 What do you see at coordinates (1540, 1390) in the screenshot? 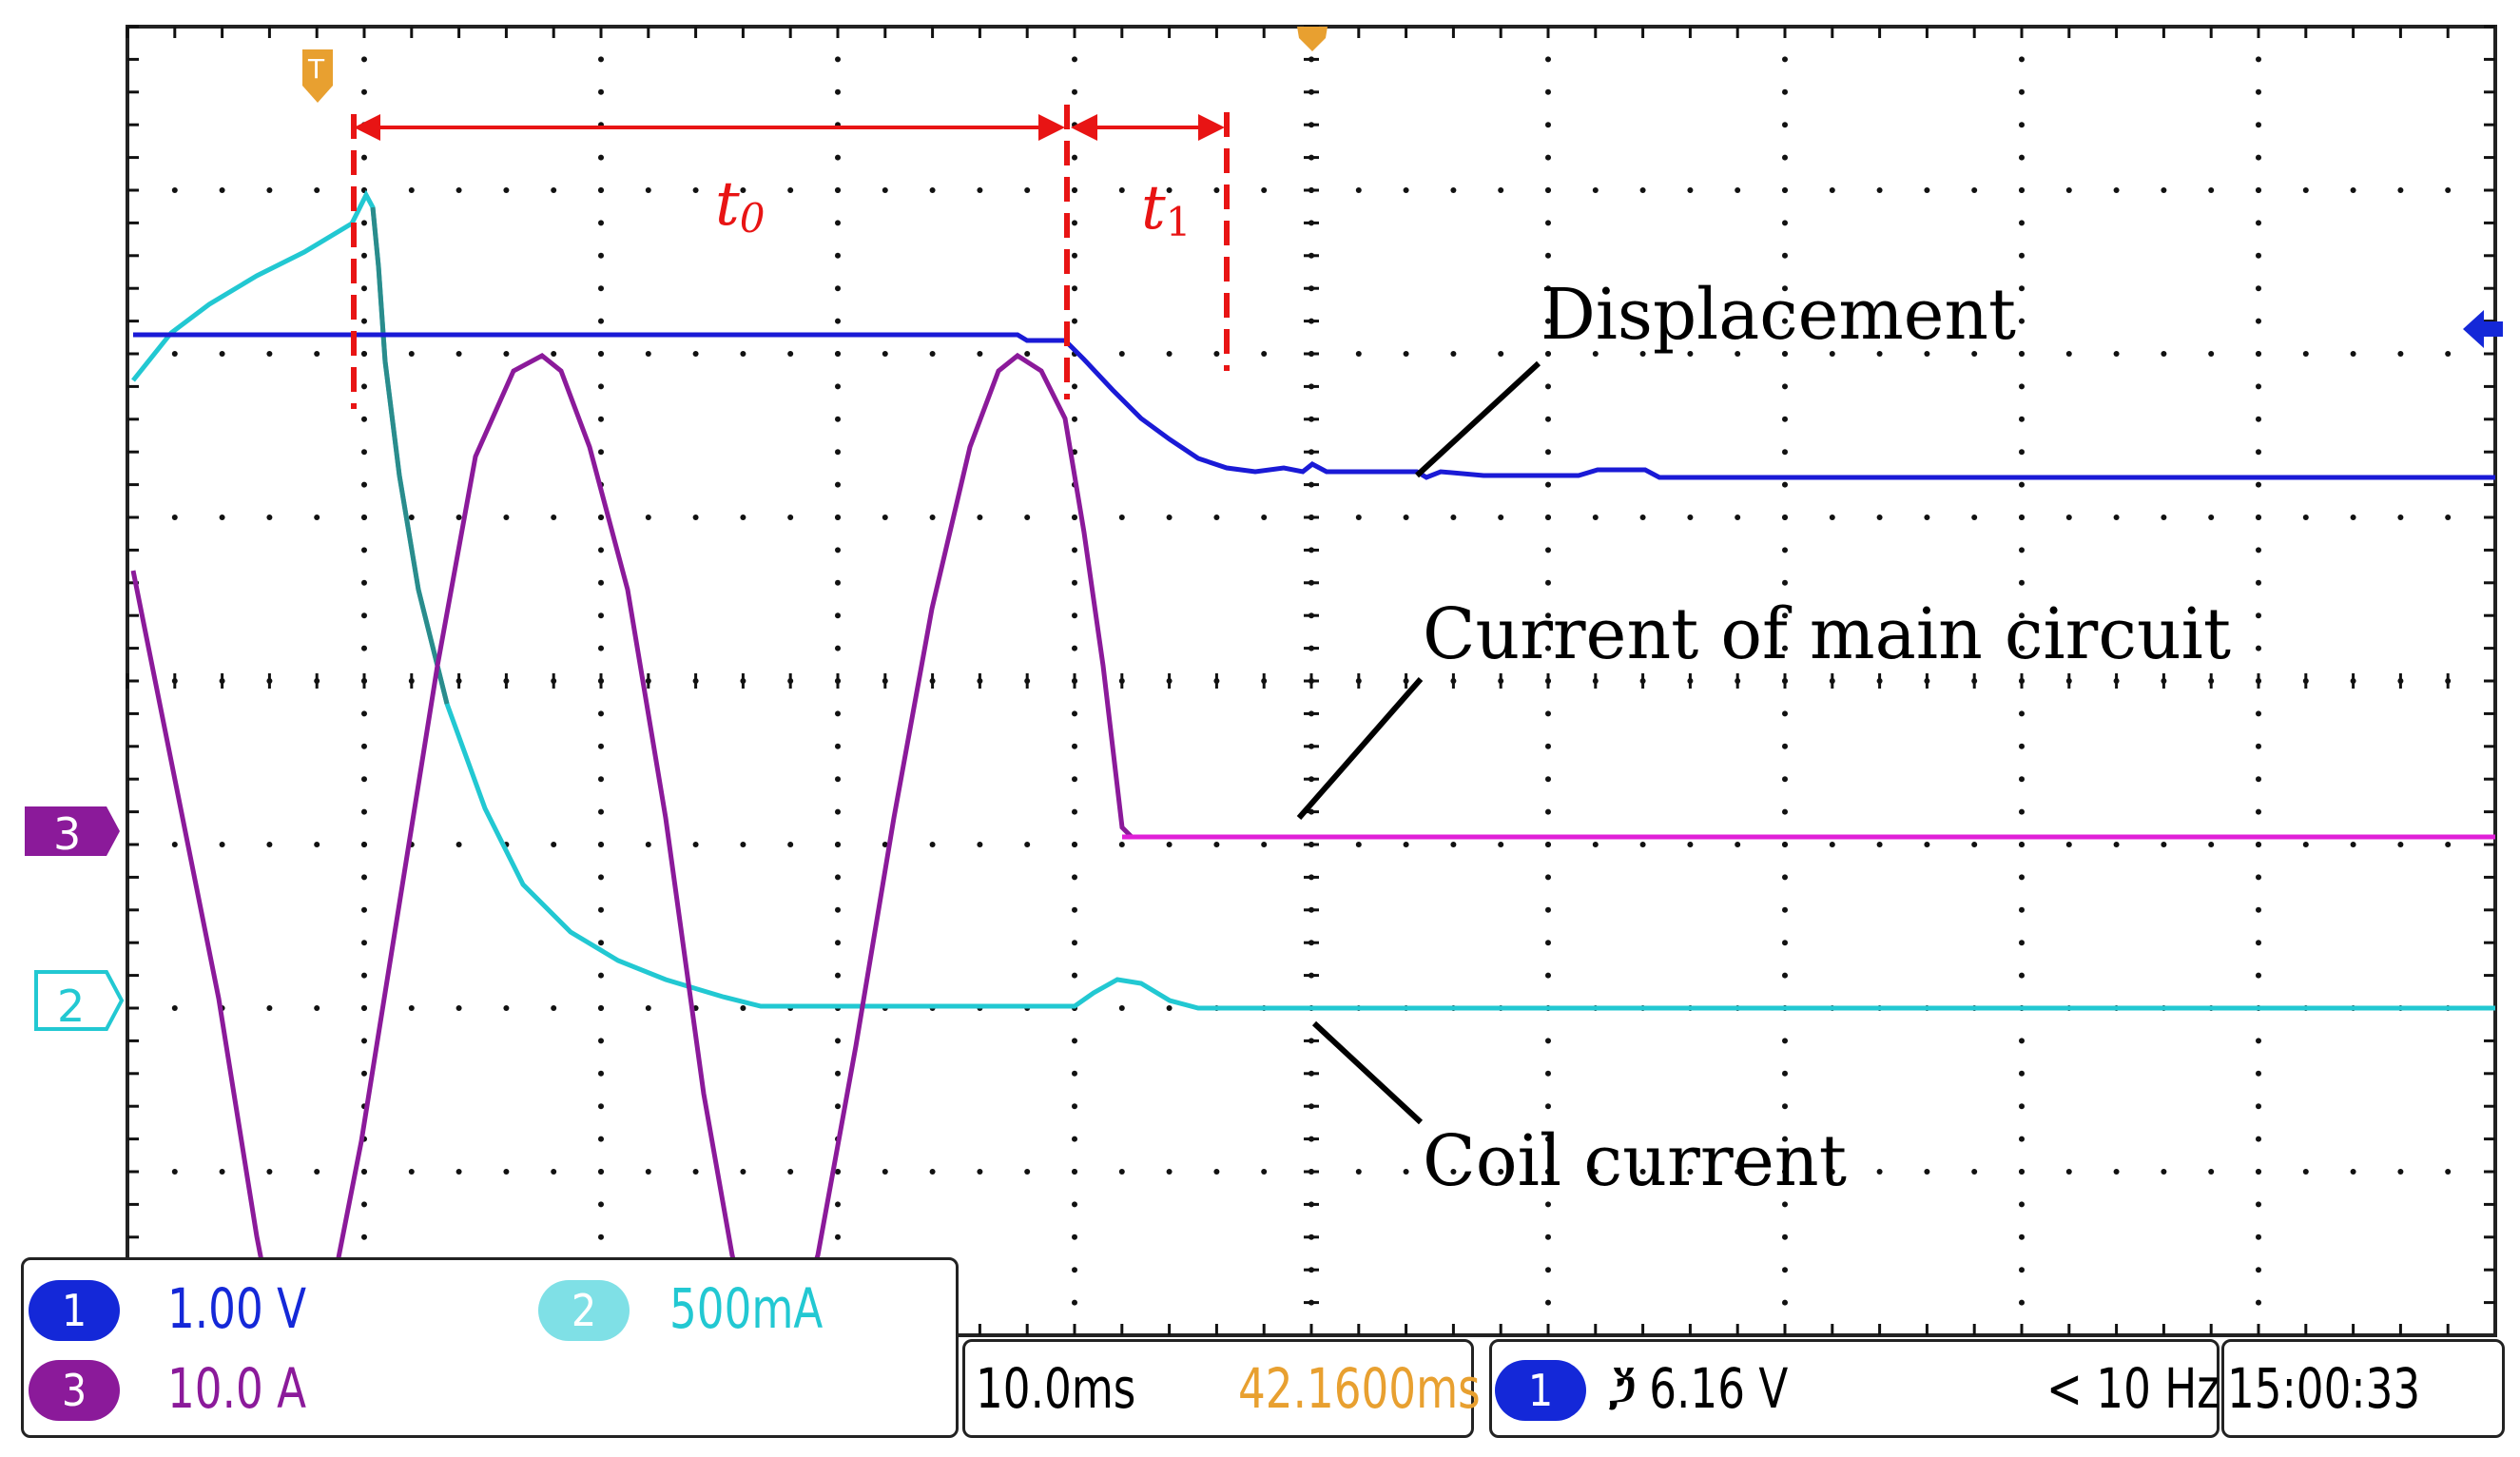
I see `trigger-source-badge: 1` at bounding box center [1540, 1390].